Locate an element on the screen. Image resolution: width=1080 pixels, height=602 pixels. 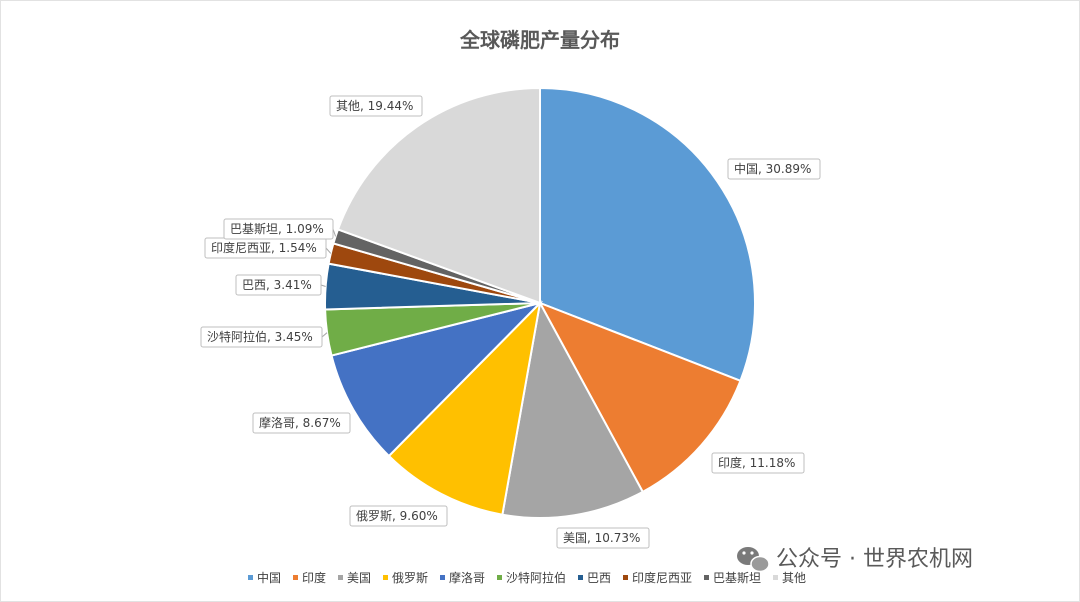
legend-label-2: 美国 is located at coordinates (359, 578).